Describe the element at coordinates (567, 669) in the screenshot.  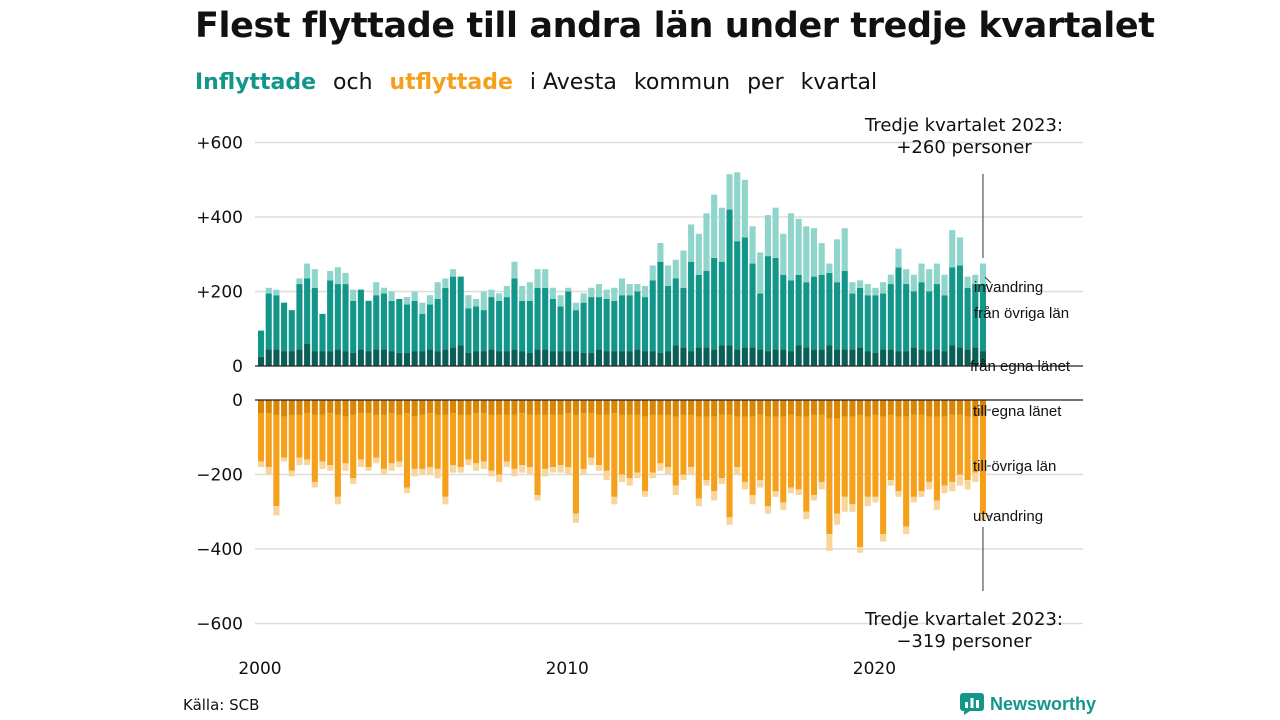
I see `x-tick-label: 2010` at that location.